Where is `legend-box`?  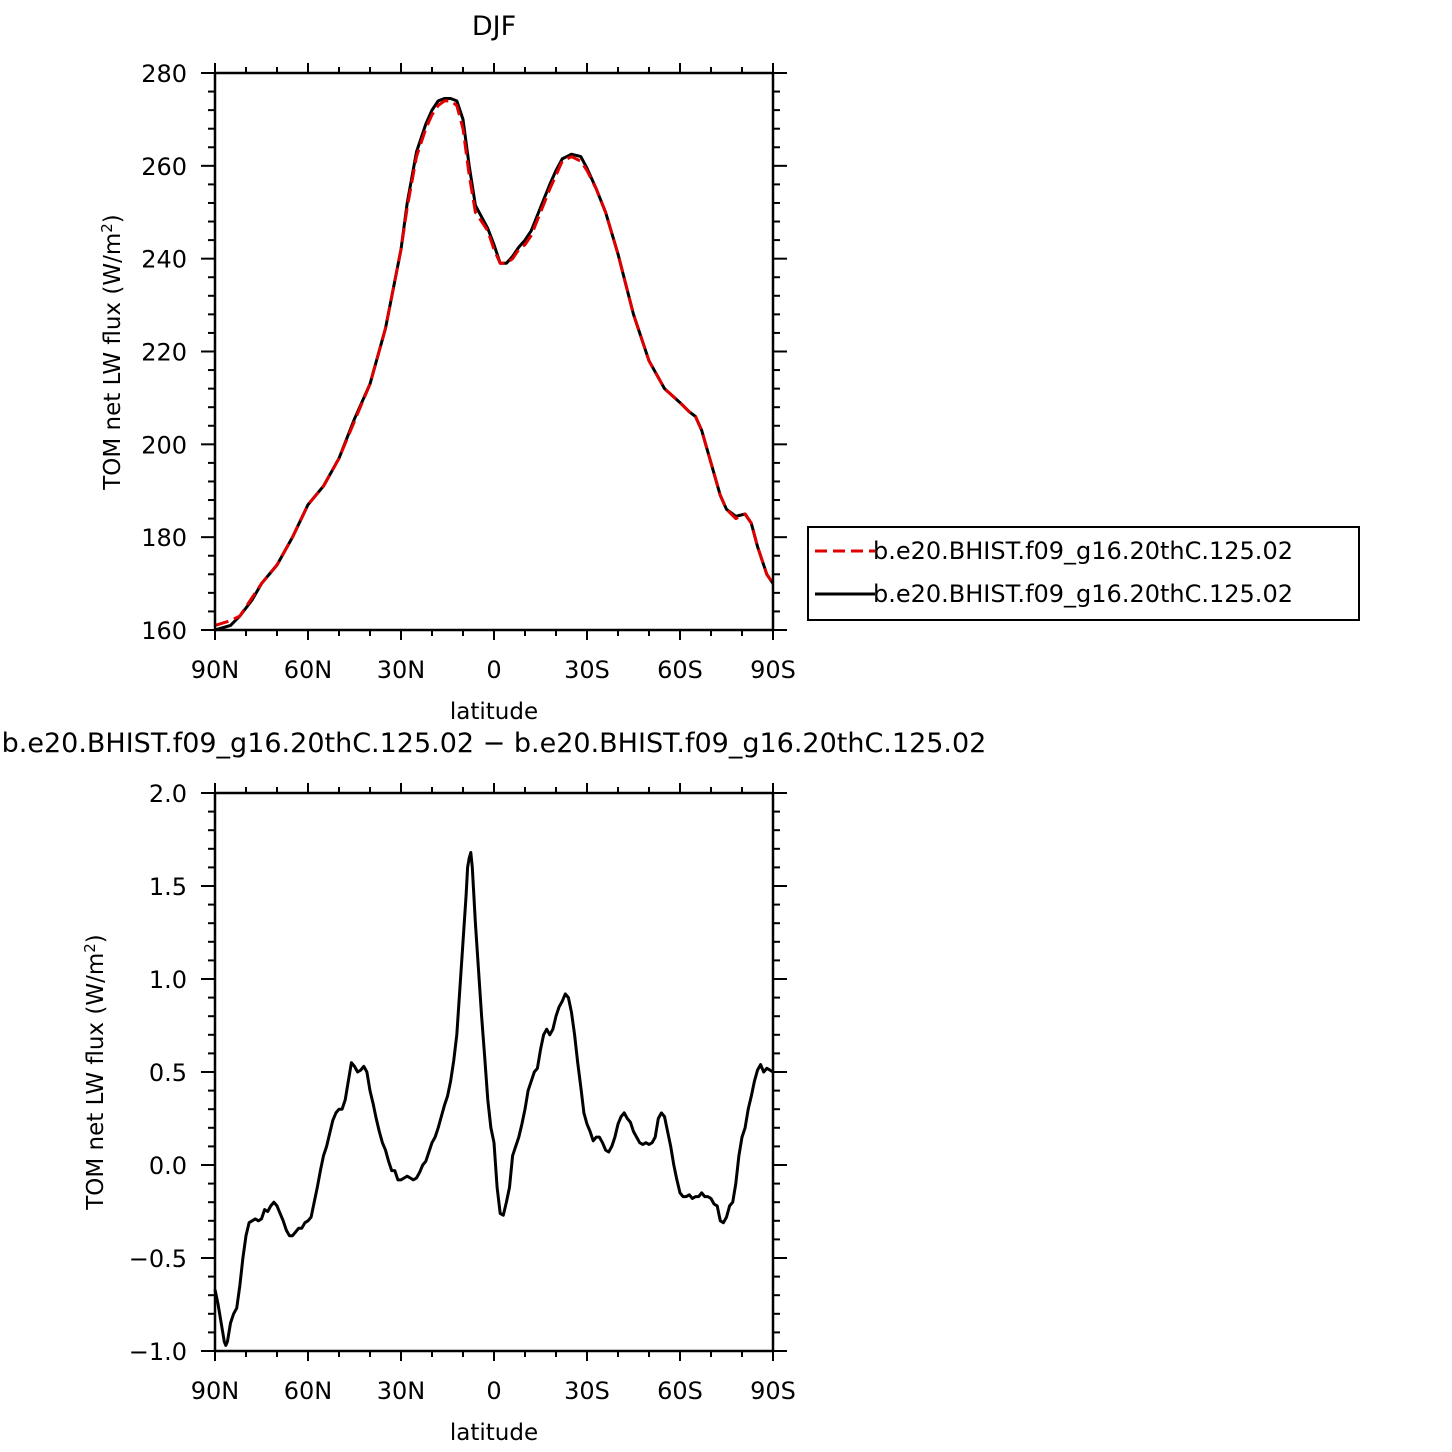 legend-box is located at coordinates (1083, 573).